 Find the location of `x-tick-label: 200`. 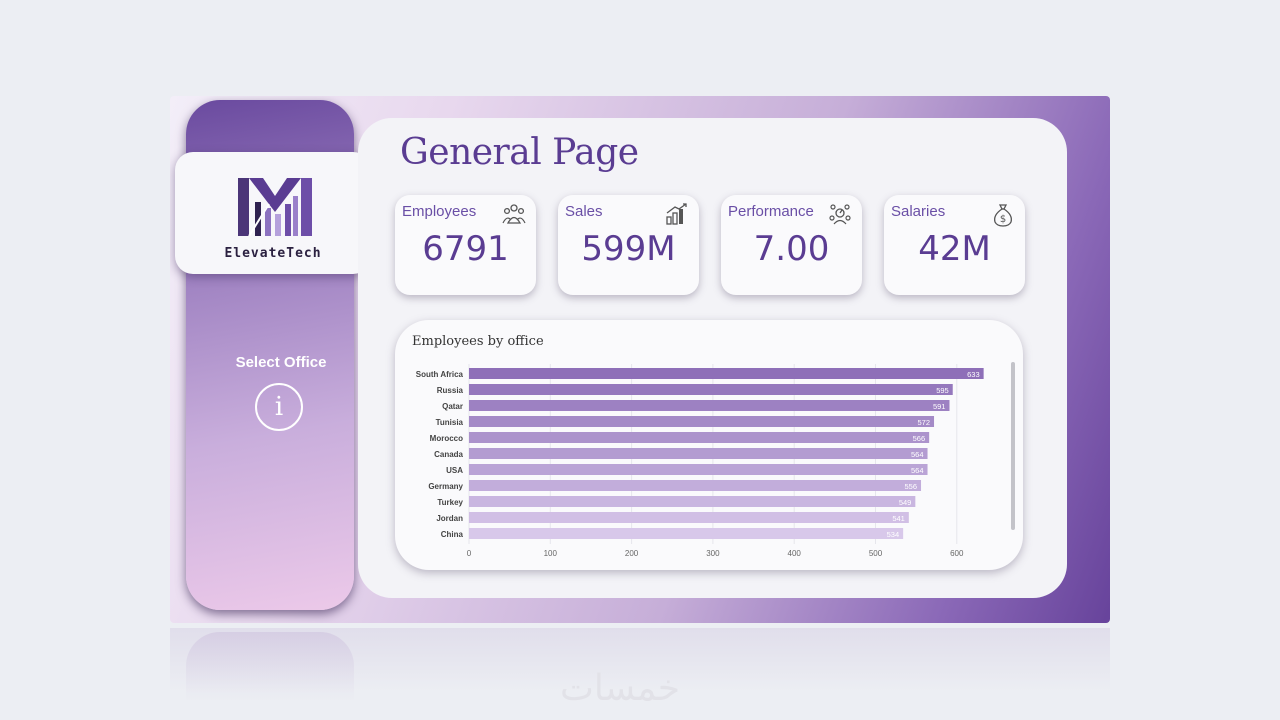

x-tick-label: 200 is located at coordinates (632, 553).